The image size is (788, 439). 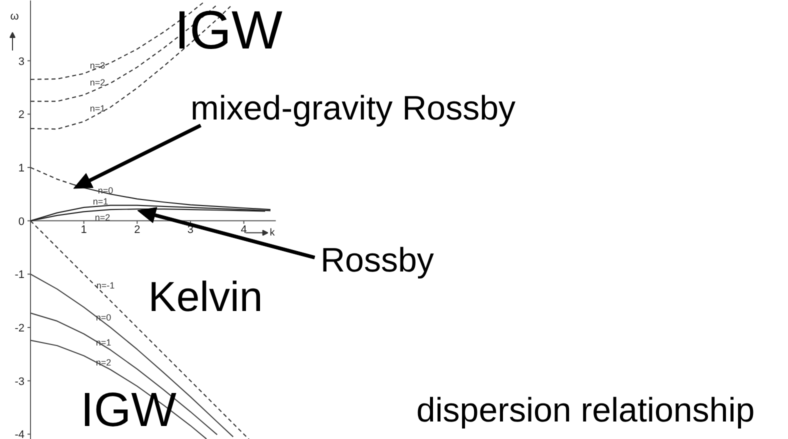 What do you see at coordinates (98, 65) in the screenshot?
I see `annotation: n=3` at bounding box center [98, 65].